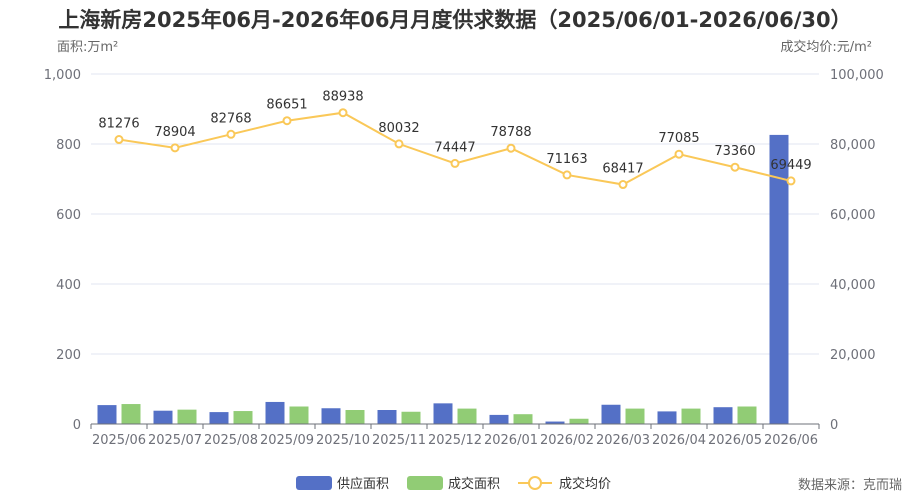 Image resolution: width=910 pixels, height=500 pixels. What do you see at coordinates (853, 355) in the screenshot?
I see `right-tick-label: 20,000` at bounding box center [853, 355].